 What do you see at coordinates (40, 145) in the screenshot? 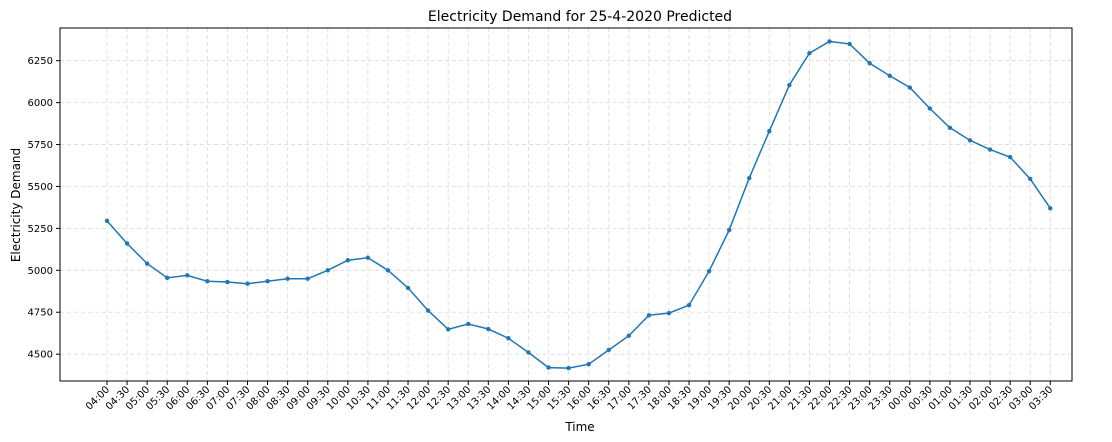
I see `y-tick-label: 5750` at bounding box center [40, 145].